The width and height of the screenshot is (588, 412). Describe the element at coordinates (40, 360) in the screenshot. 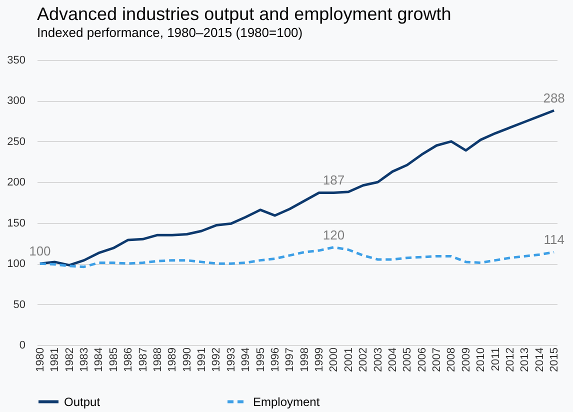

I see `x-tick-label: 1980` at that location.